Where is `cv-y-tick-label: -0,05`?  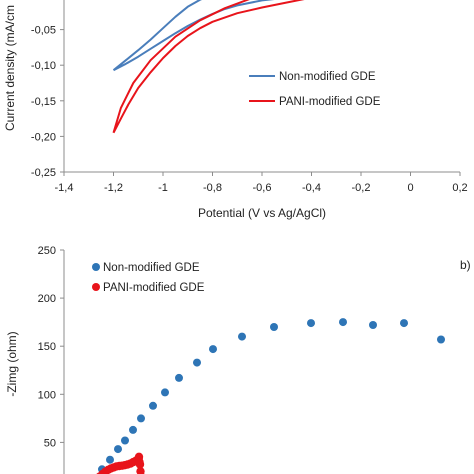
cv-y-tick-label: -0,05 is located at coordinates (43, 31).